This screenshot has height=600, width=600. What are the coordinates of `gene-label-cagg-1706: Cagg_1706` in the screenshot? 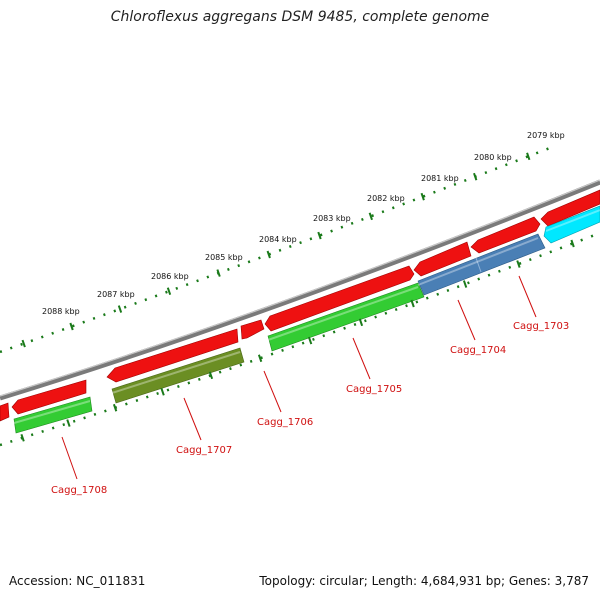 It's located at (285, 422).